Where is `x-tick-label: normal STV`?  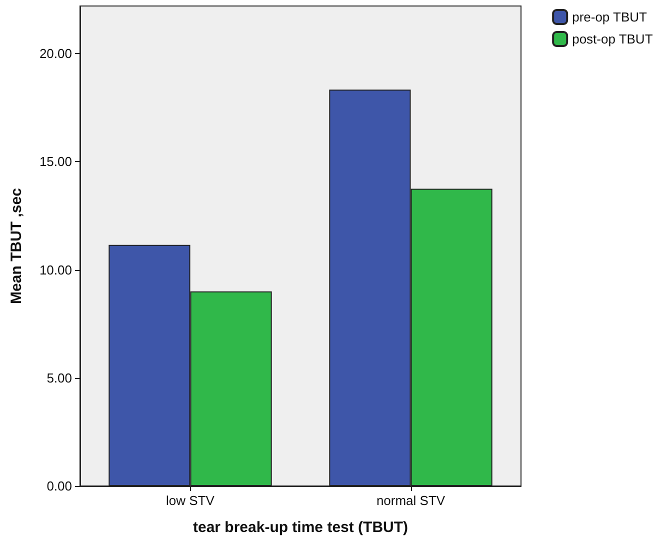 x-tick-label: normal STV is located at coordinates (411, 500).